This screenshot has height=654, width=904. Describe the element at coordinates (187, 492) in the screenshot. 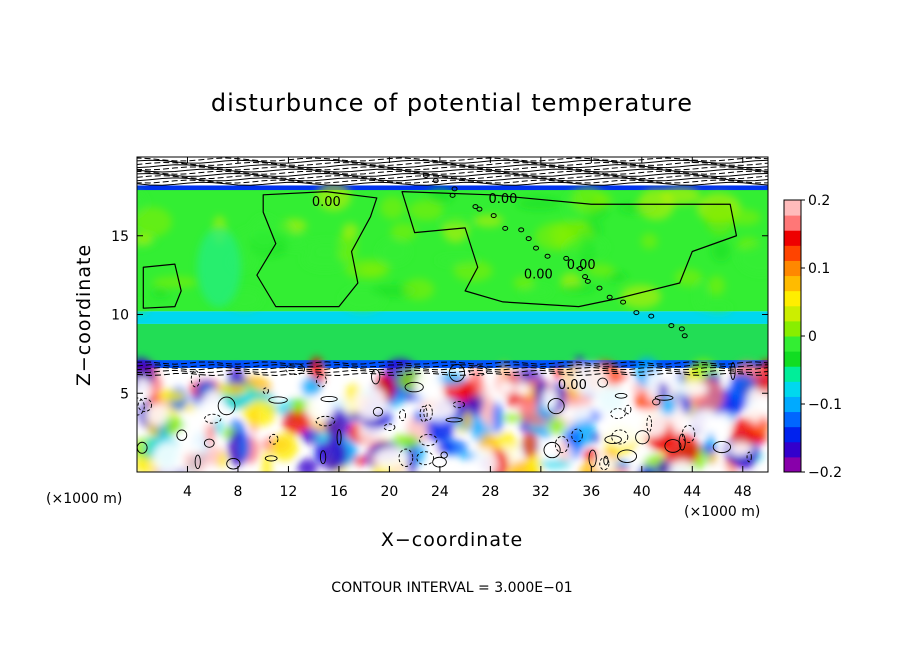

I see `x-tick-label: 4` at that location.